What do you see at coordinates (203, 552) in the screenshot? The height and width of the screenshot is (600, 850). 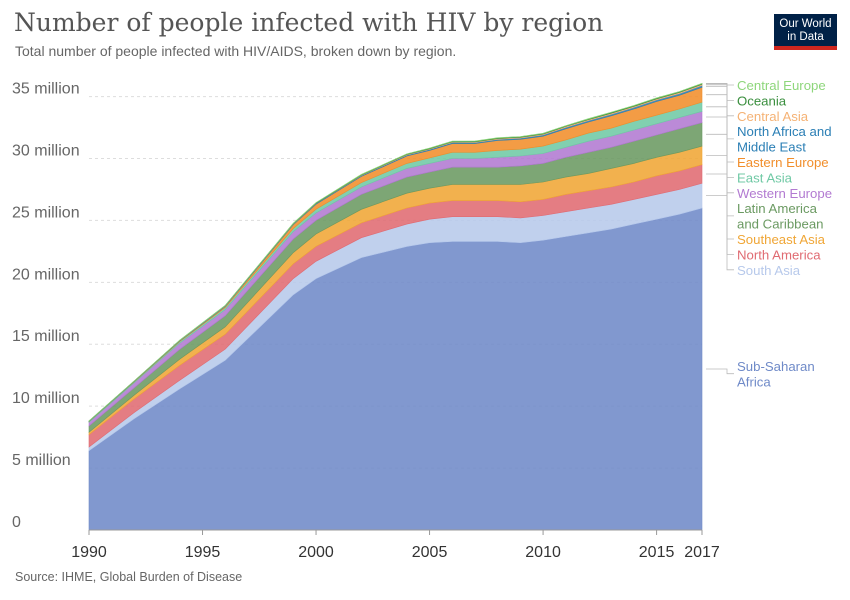 I see `x-tick-label: 1995` at bounding box center [203, 552].